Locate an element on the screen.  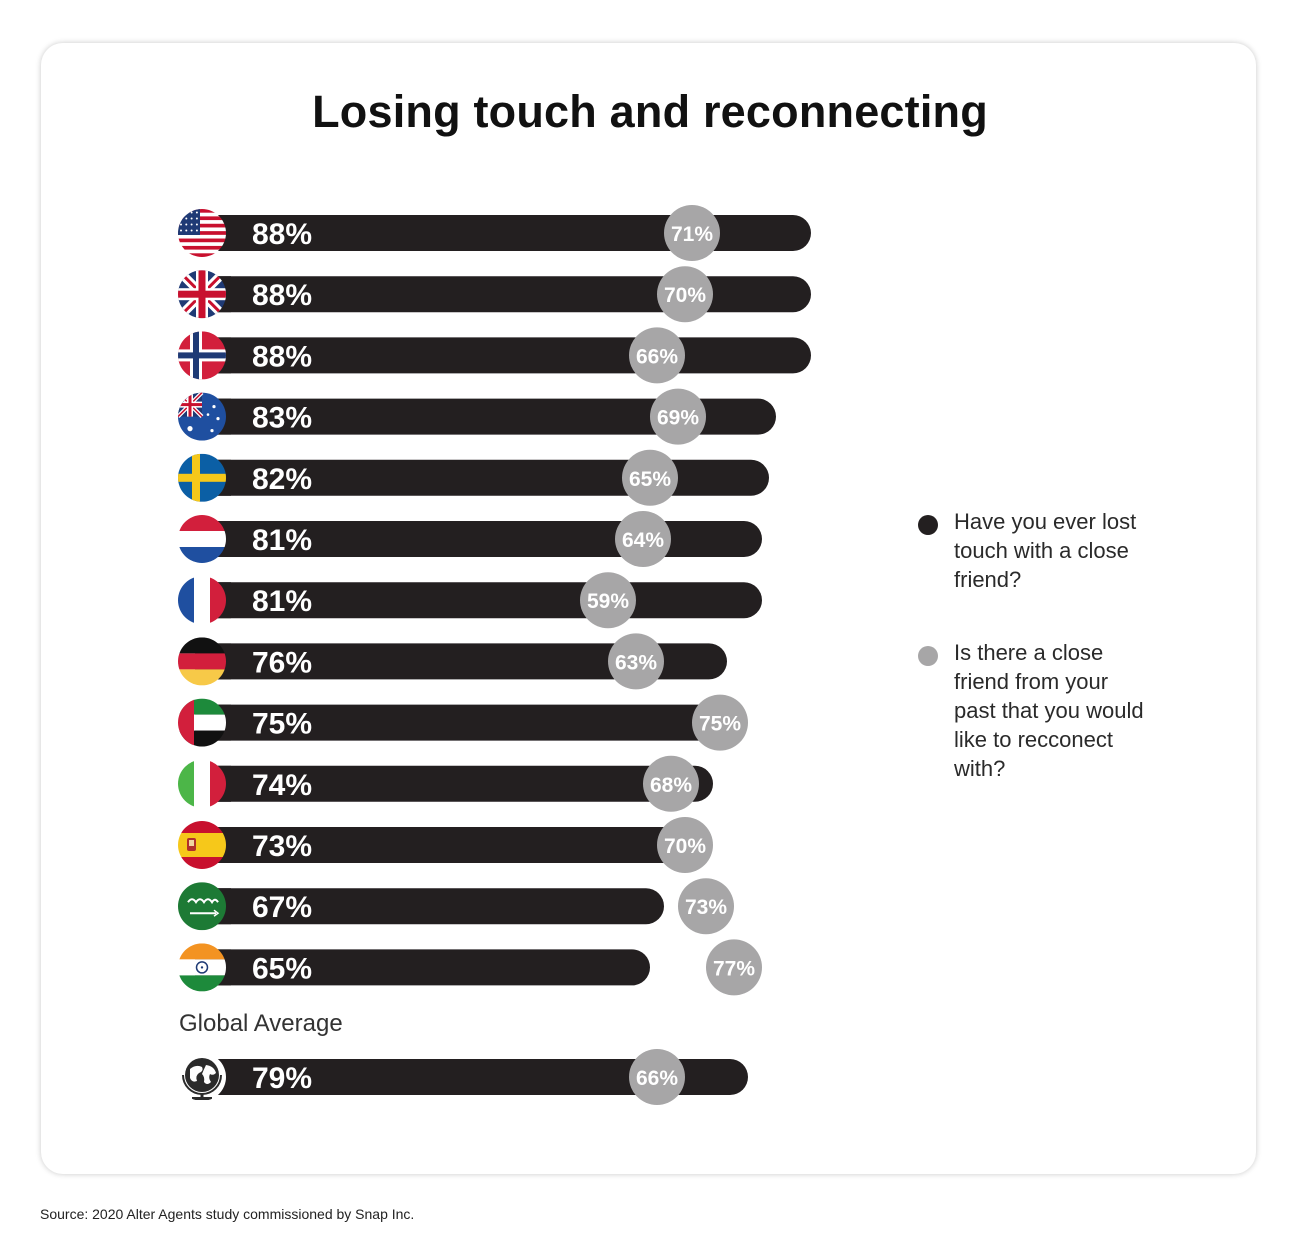
germany-flag-icon is located at coordinates (202, 661).